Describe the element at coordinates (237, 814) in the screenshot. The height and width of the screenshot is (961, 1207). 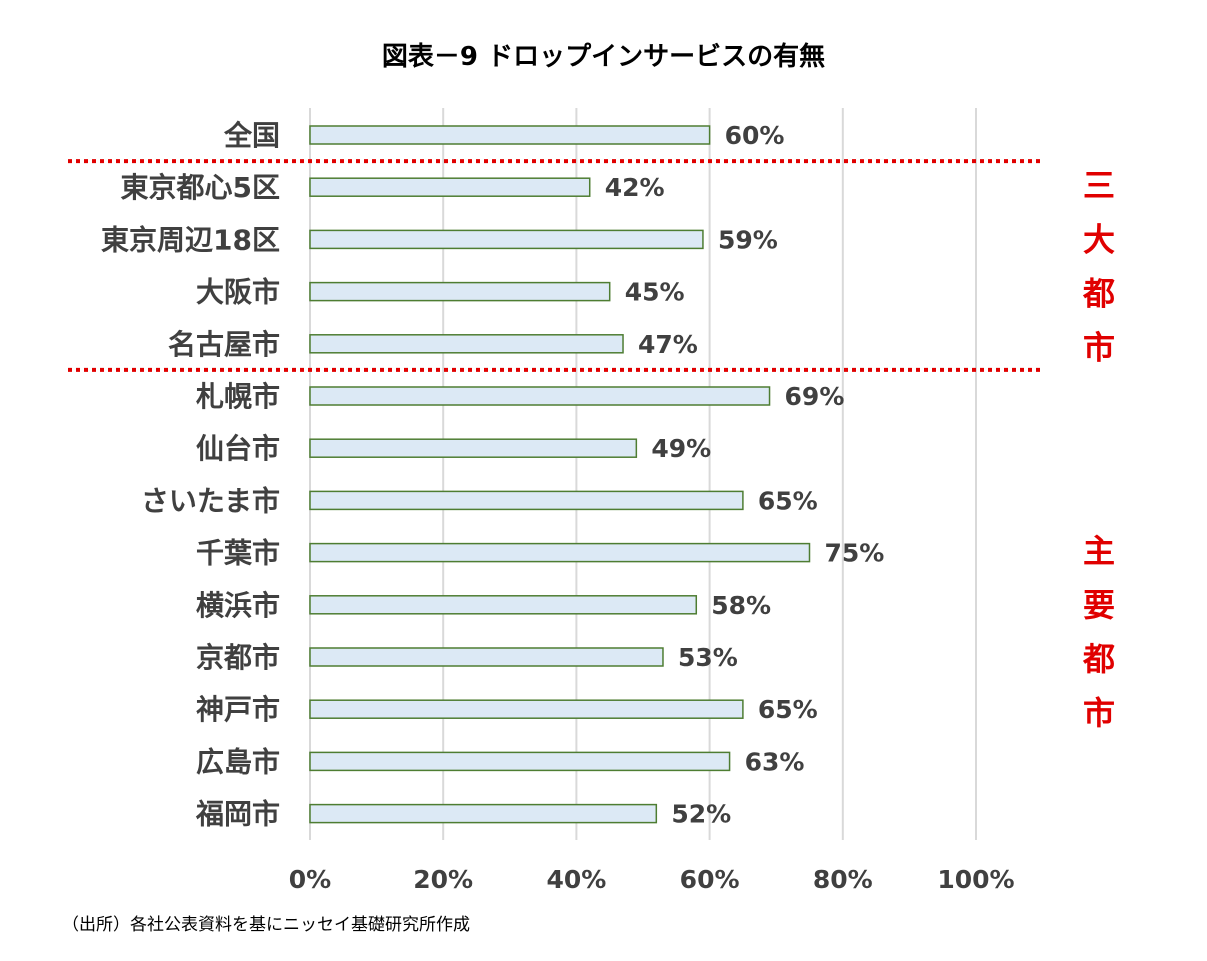
I see `category-label: 福岡市` at that location.